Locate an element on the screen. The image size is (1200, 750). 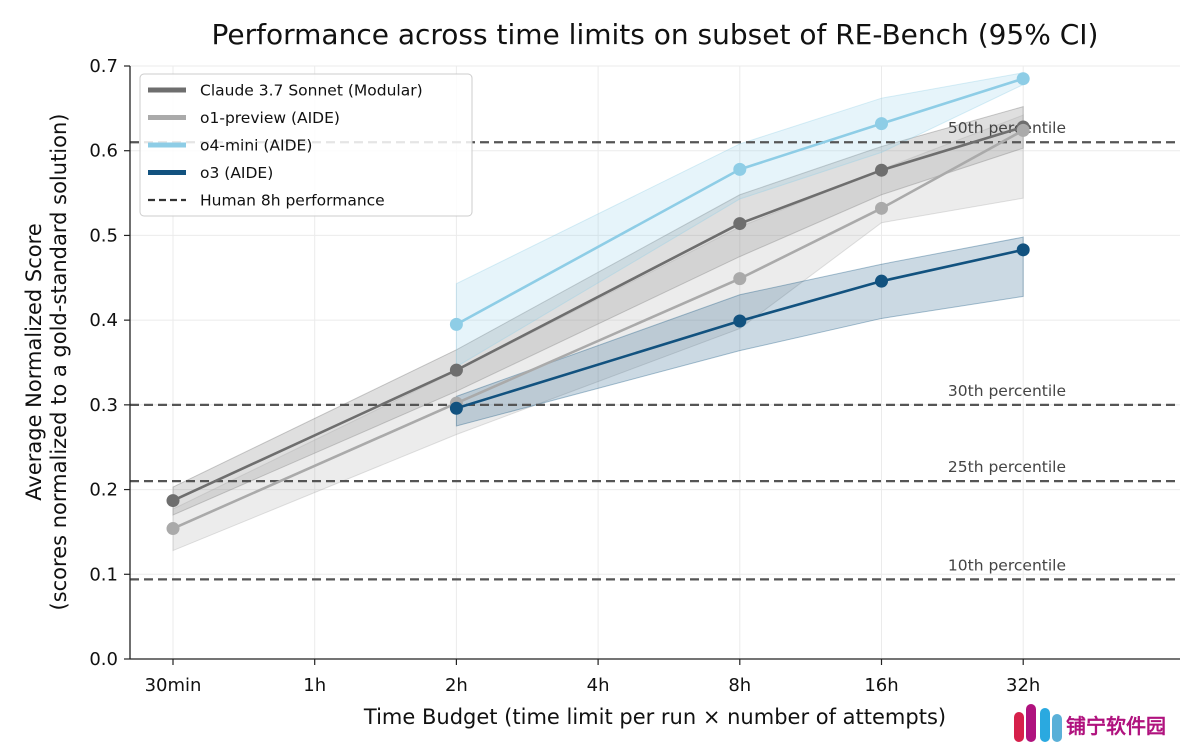
legend-box is located at coordinates (306, 145).